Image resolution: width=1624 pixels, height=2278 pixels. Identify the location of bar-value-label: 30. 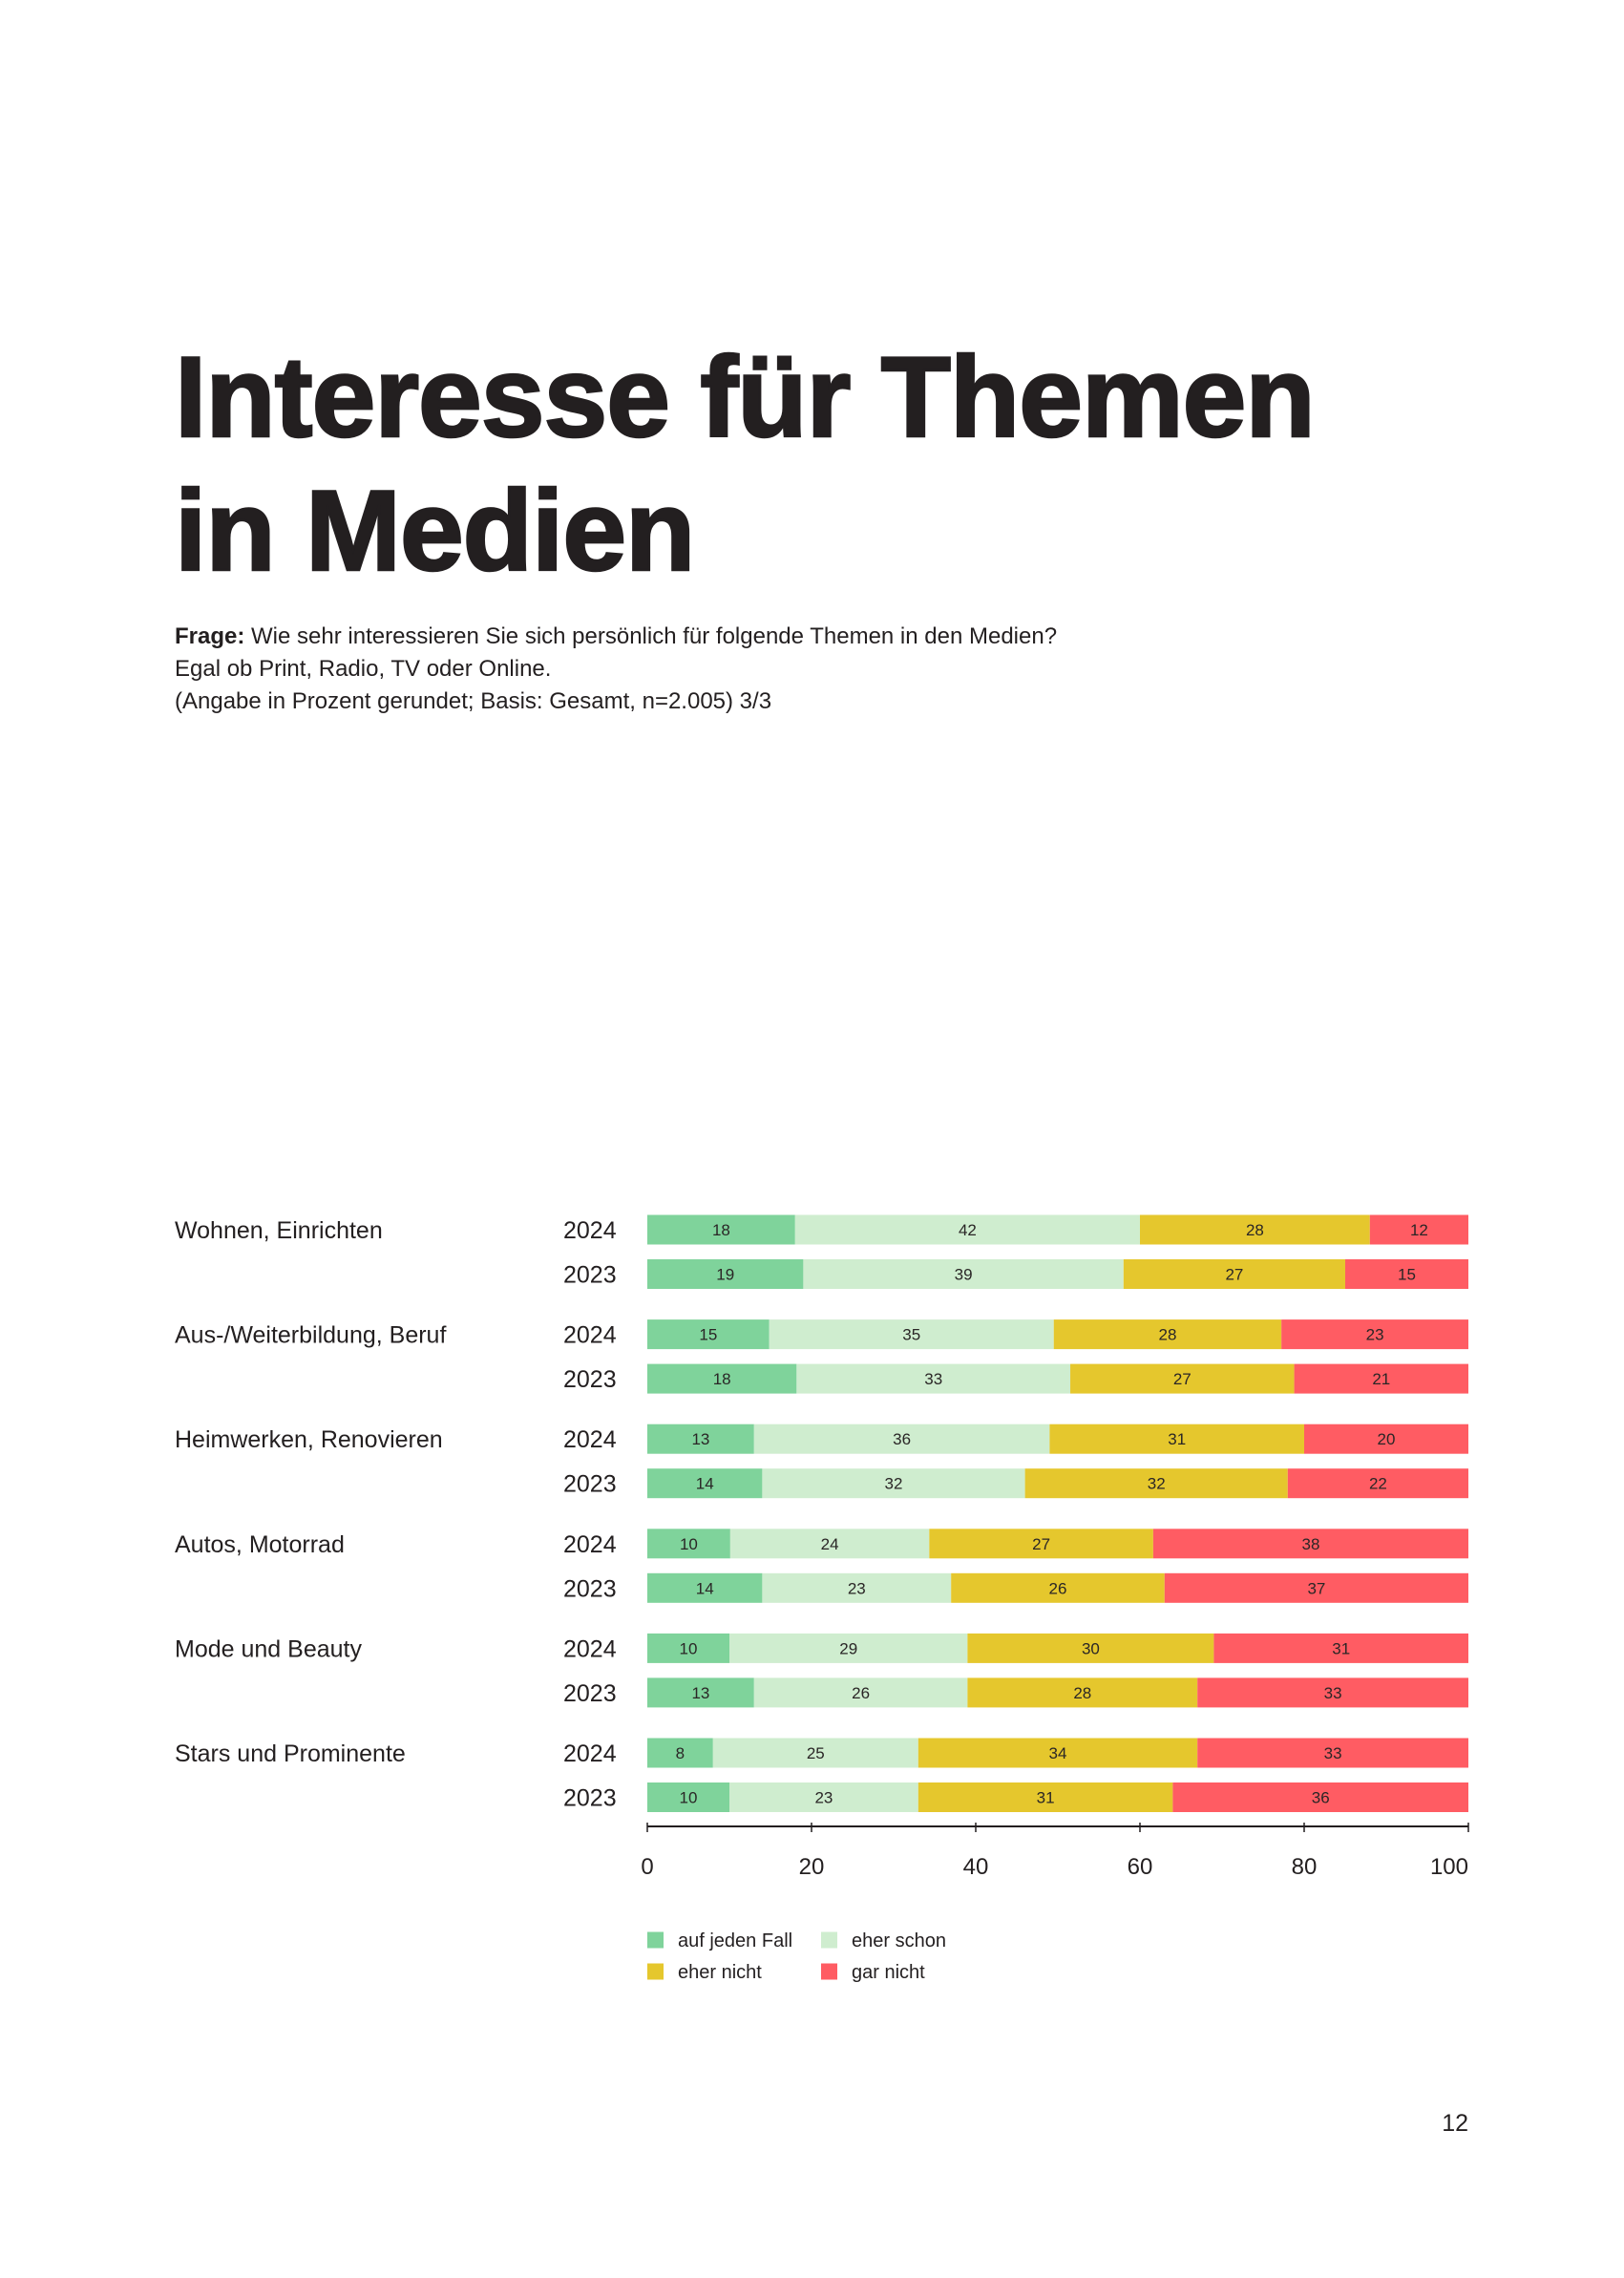
(1091, 1648).